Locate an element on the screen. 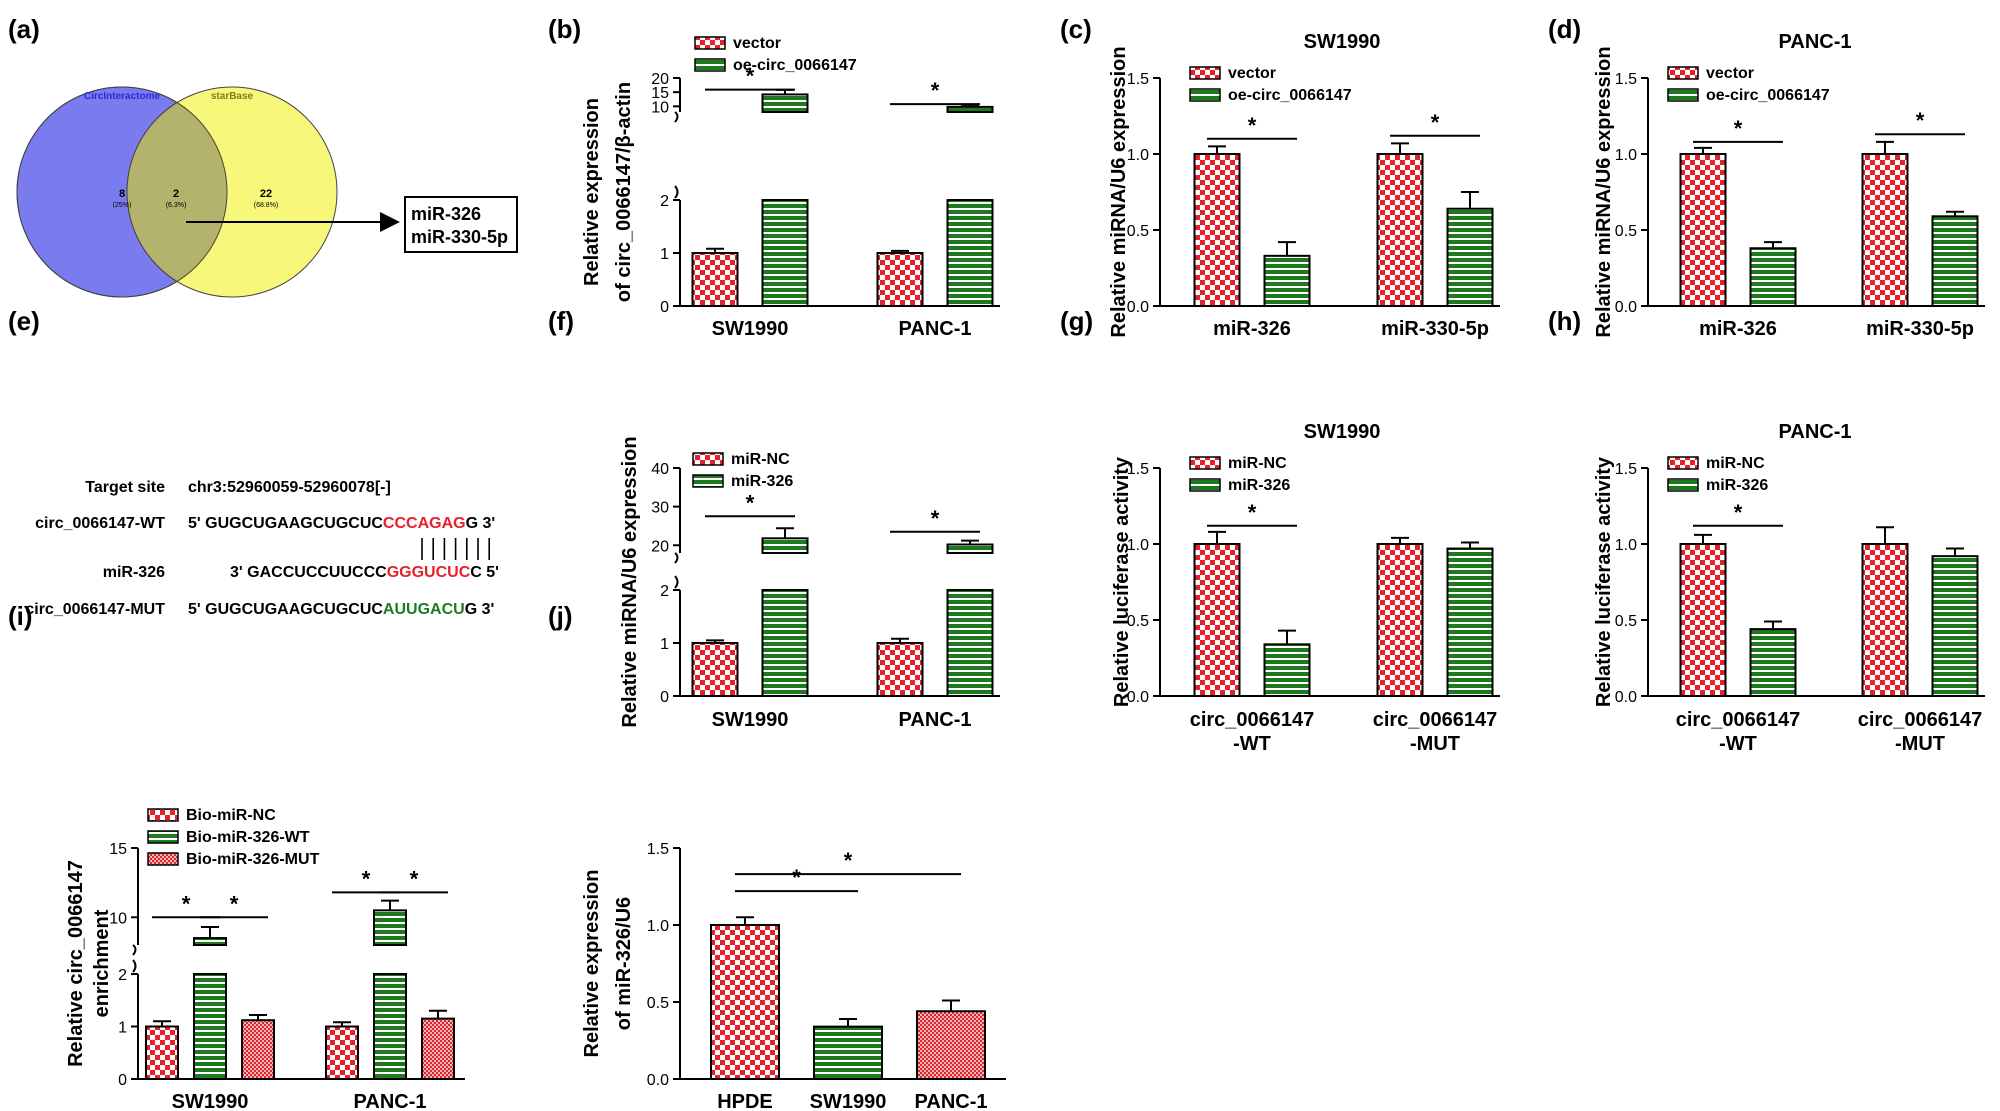 The width and height of the screenshot is (2000, 1111). panel-label-a: (a) is located at coordinates (24, 29).